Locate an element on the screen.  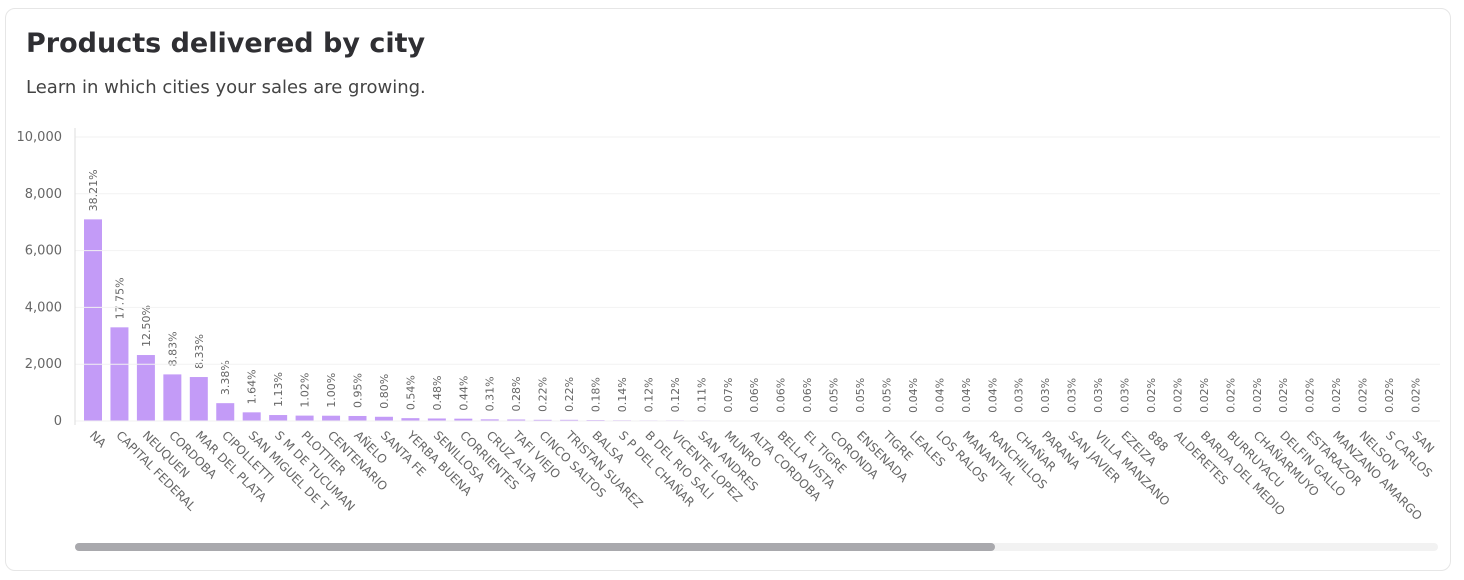
value-label: 0.18% is located at coordinates (596, 394).